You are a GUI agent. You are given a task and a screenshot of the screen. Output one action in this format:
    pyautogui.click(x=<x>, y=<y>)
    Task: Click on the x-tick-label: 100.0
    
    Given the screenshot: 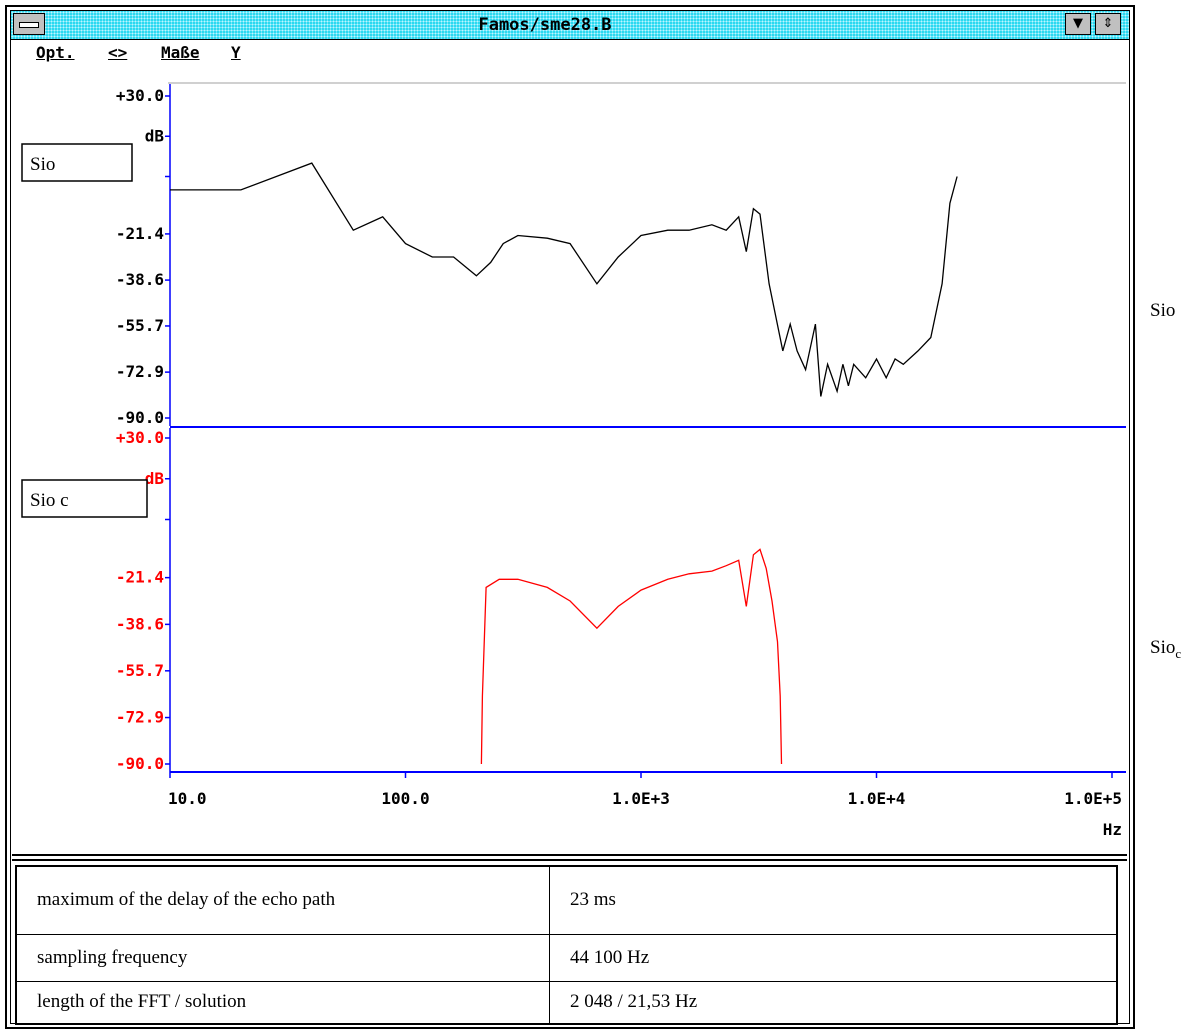 What is the action you would take?
    pyautogui.click(x=405, y=798)
    